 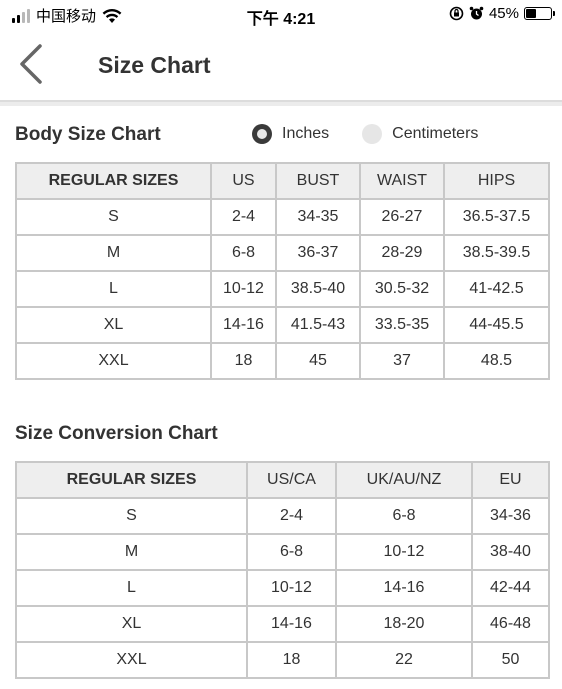 What do you see at coordinates (404, 660) in the screenshot?
I see `table-cell: 22` at bounding box center [404, 660].